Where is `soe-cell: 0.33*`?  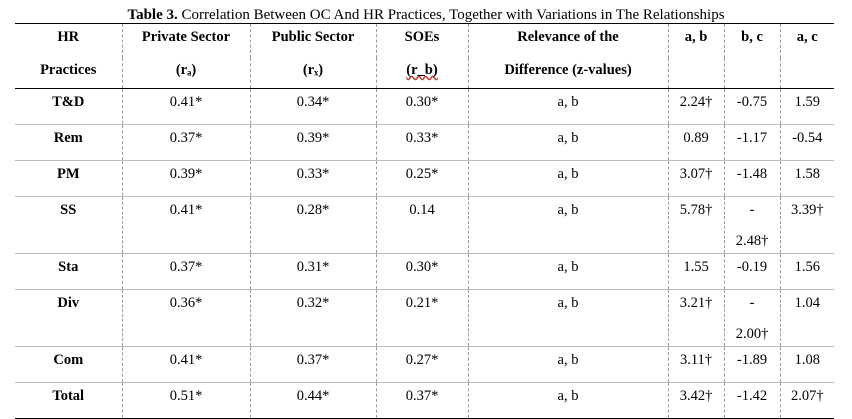 soe-cell: 0.33* is located at coordinates (422, 138).